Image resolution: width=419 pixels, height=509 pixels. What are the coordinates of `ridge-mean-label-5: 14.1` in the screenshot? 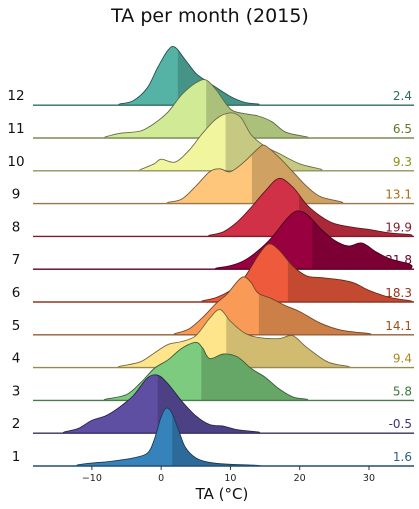 It's located at (398, 326).